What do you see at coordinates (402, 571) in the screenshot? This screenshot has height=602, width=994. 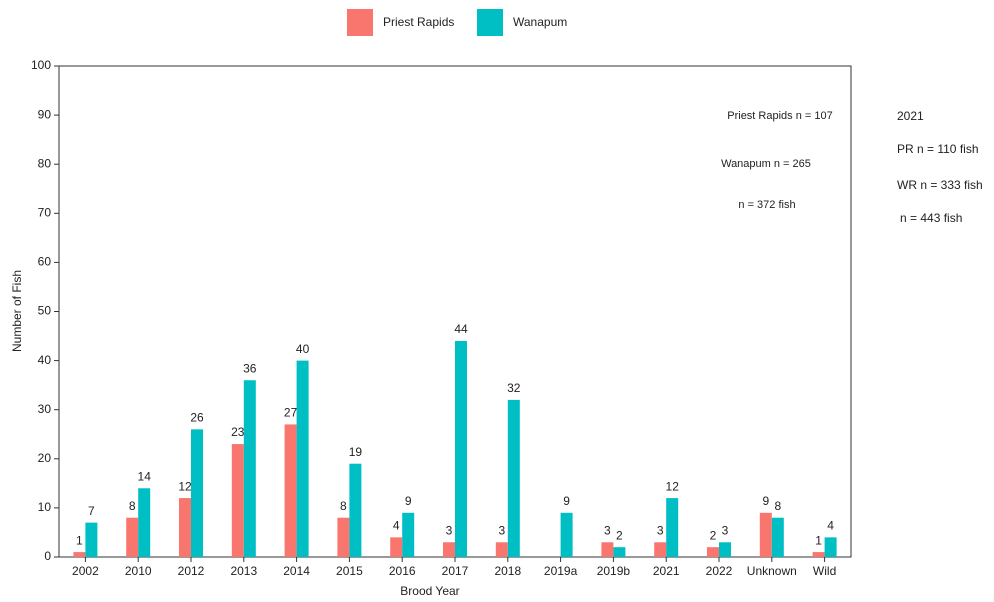 I see `x-tick-label: 2016` at bounding box center [402, 571].